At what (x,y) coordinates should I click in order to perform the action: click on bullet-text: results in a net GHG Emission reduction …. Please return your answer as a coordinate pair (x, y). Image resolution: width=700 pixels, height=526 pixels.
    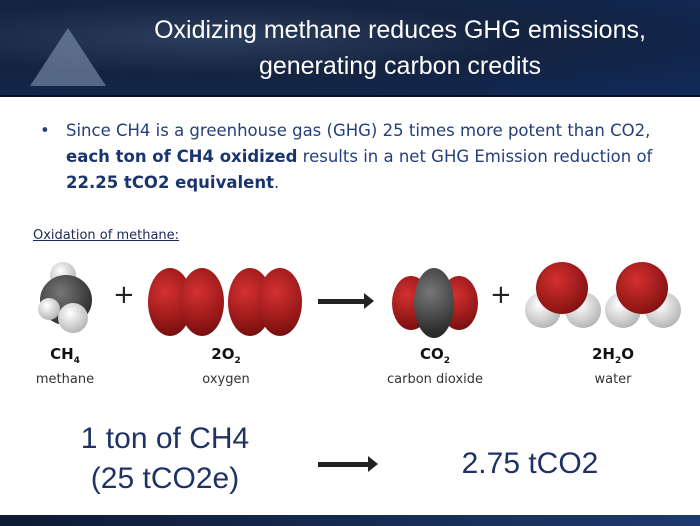
    Looking at the image, I should click on (475, 156).